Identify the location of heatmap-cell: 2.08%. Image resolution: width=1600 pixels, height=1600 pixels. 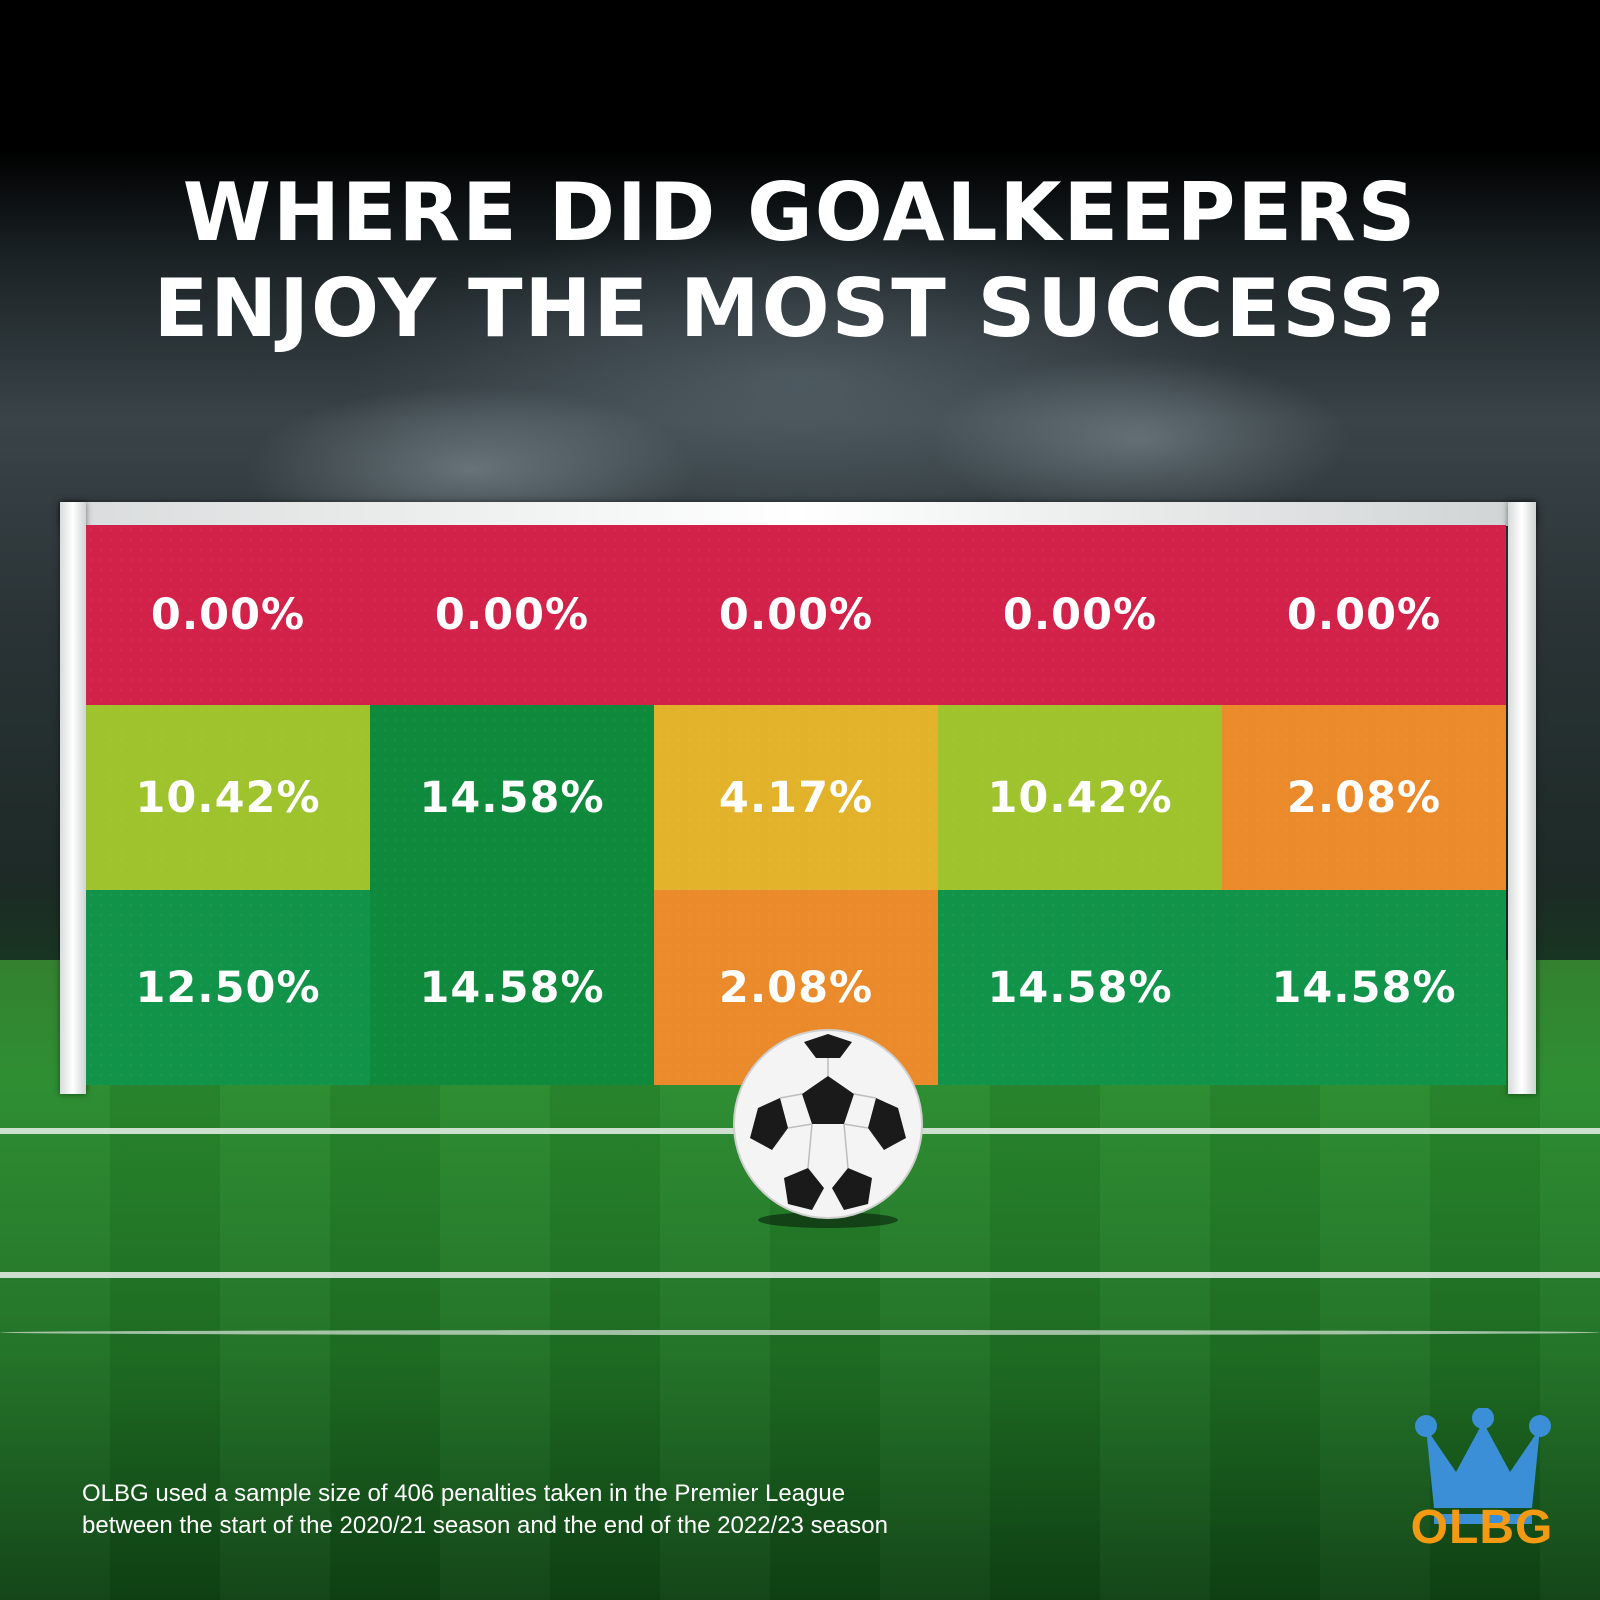
(1364, 797).